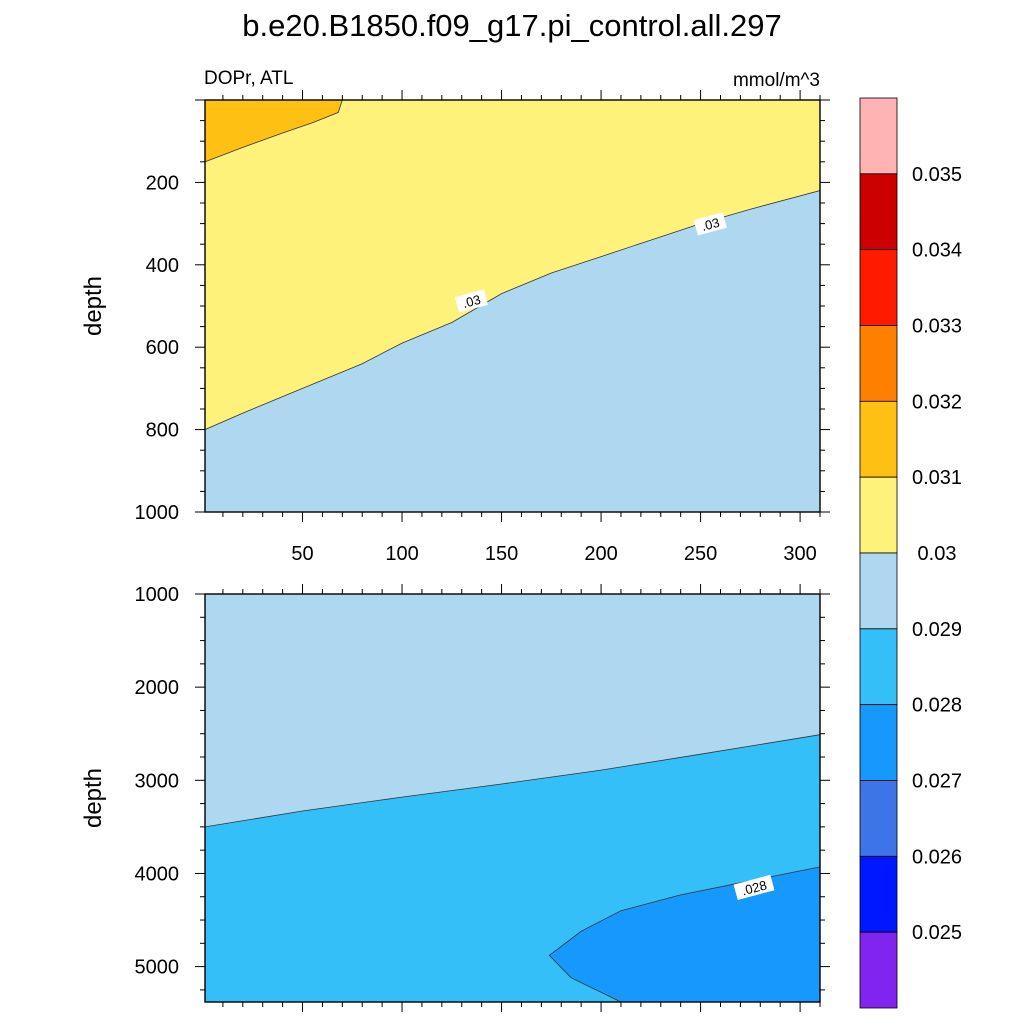 This screenshot has height=1024, width=1024. Describe the element at coordinates (157, 968) in the screenshot. I see `lower-y-tick-label: 5000` at that location.